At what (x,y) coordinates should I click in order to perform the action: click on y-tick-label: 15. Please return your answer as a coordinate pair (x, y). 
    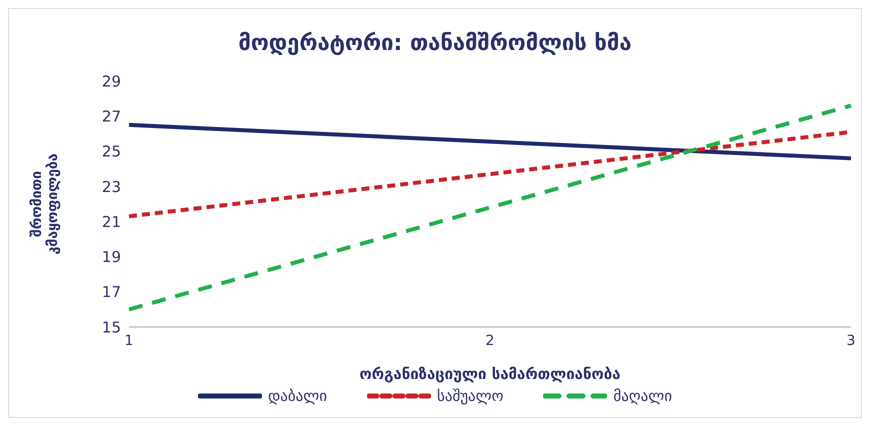
    Looking at the image, I should click on (111, 327).